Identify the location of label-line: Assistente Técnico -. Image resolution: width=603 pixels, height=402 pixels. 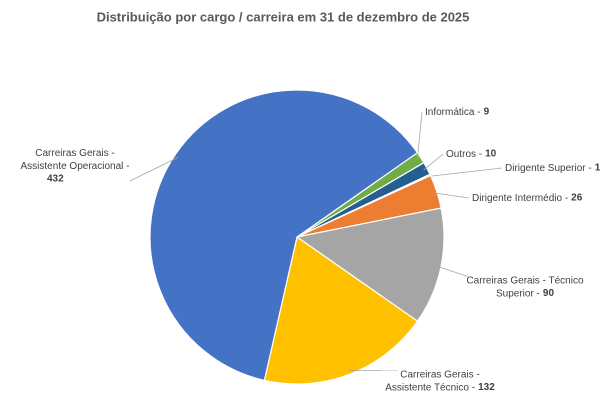
(430, 387).